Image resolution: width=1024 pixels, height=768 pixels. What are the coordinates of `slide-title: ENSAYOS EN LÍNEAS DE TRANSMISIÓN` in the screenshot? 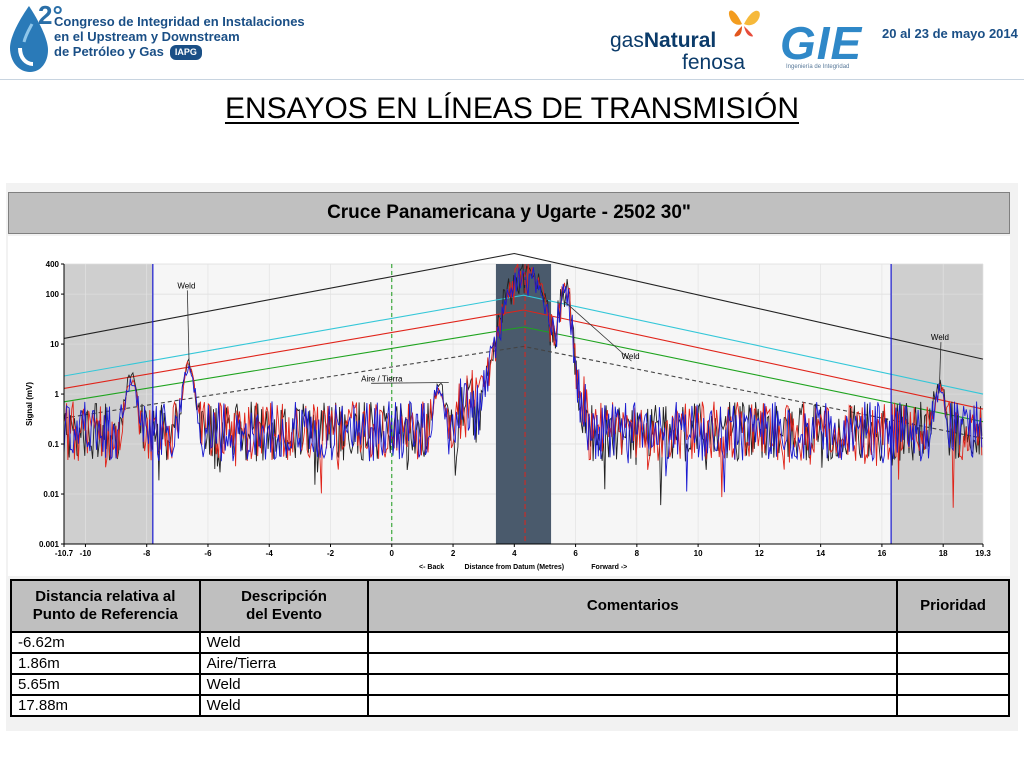 It's located at (512, 109).